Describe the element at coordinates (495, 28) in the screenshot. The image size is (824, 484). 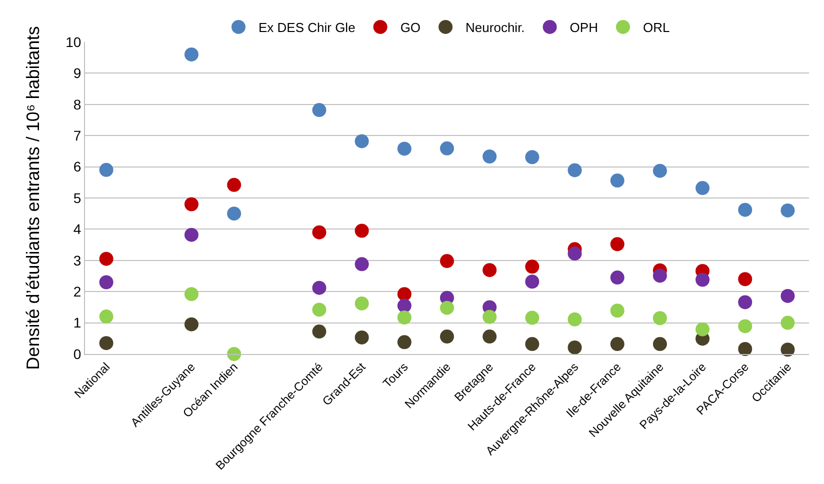
I see `legend-label: Neurochir.` at that location.